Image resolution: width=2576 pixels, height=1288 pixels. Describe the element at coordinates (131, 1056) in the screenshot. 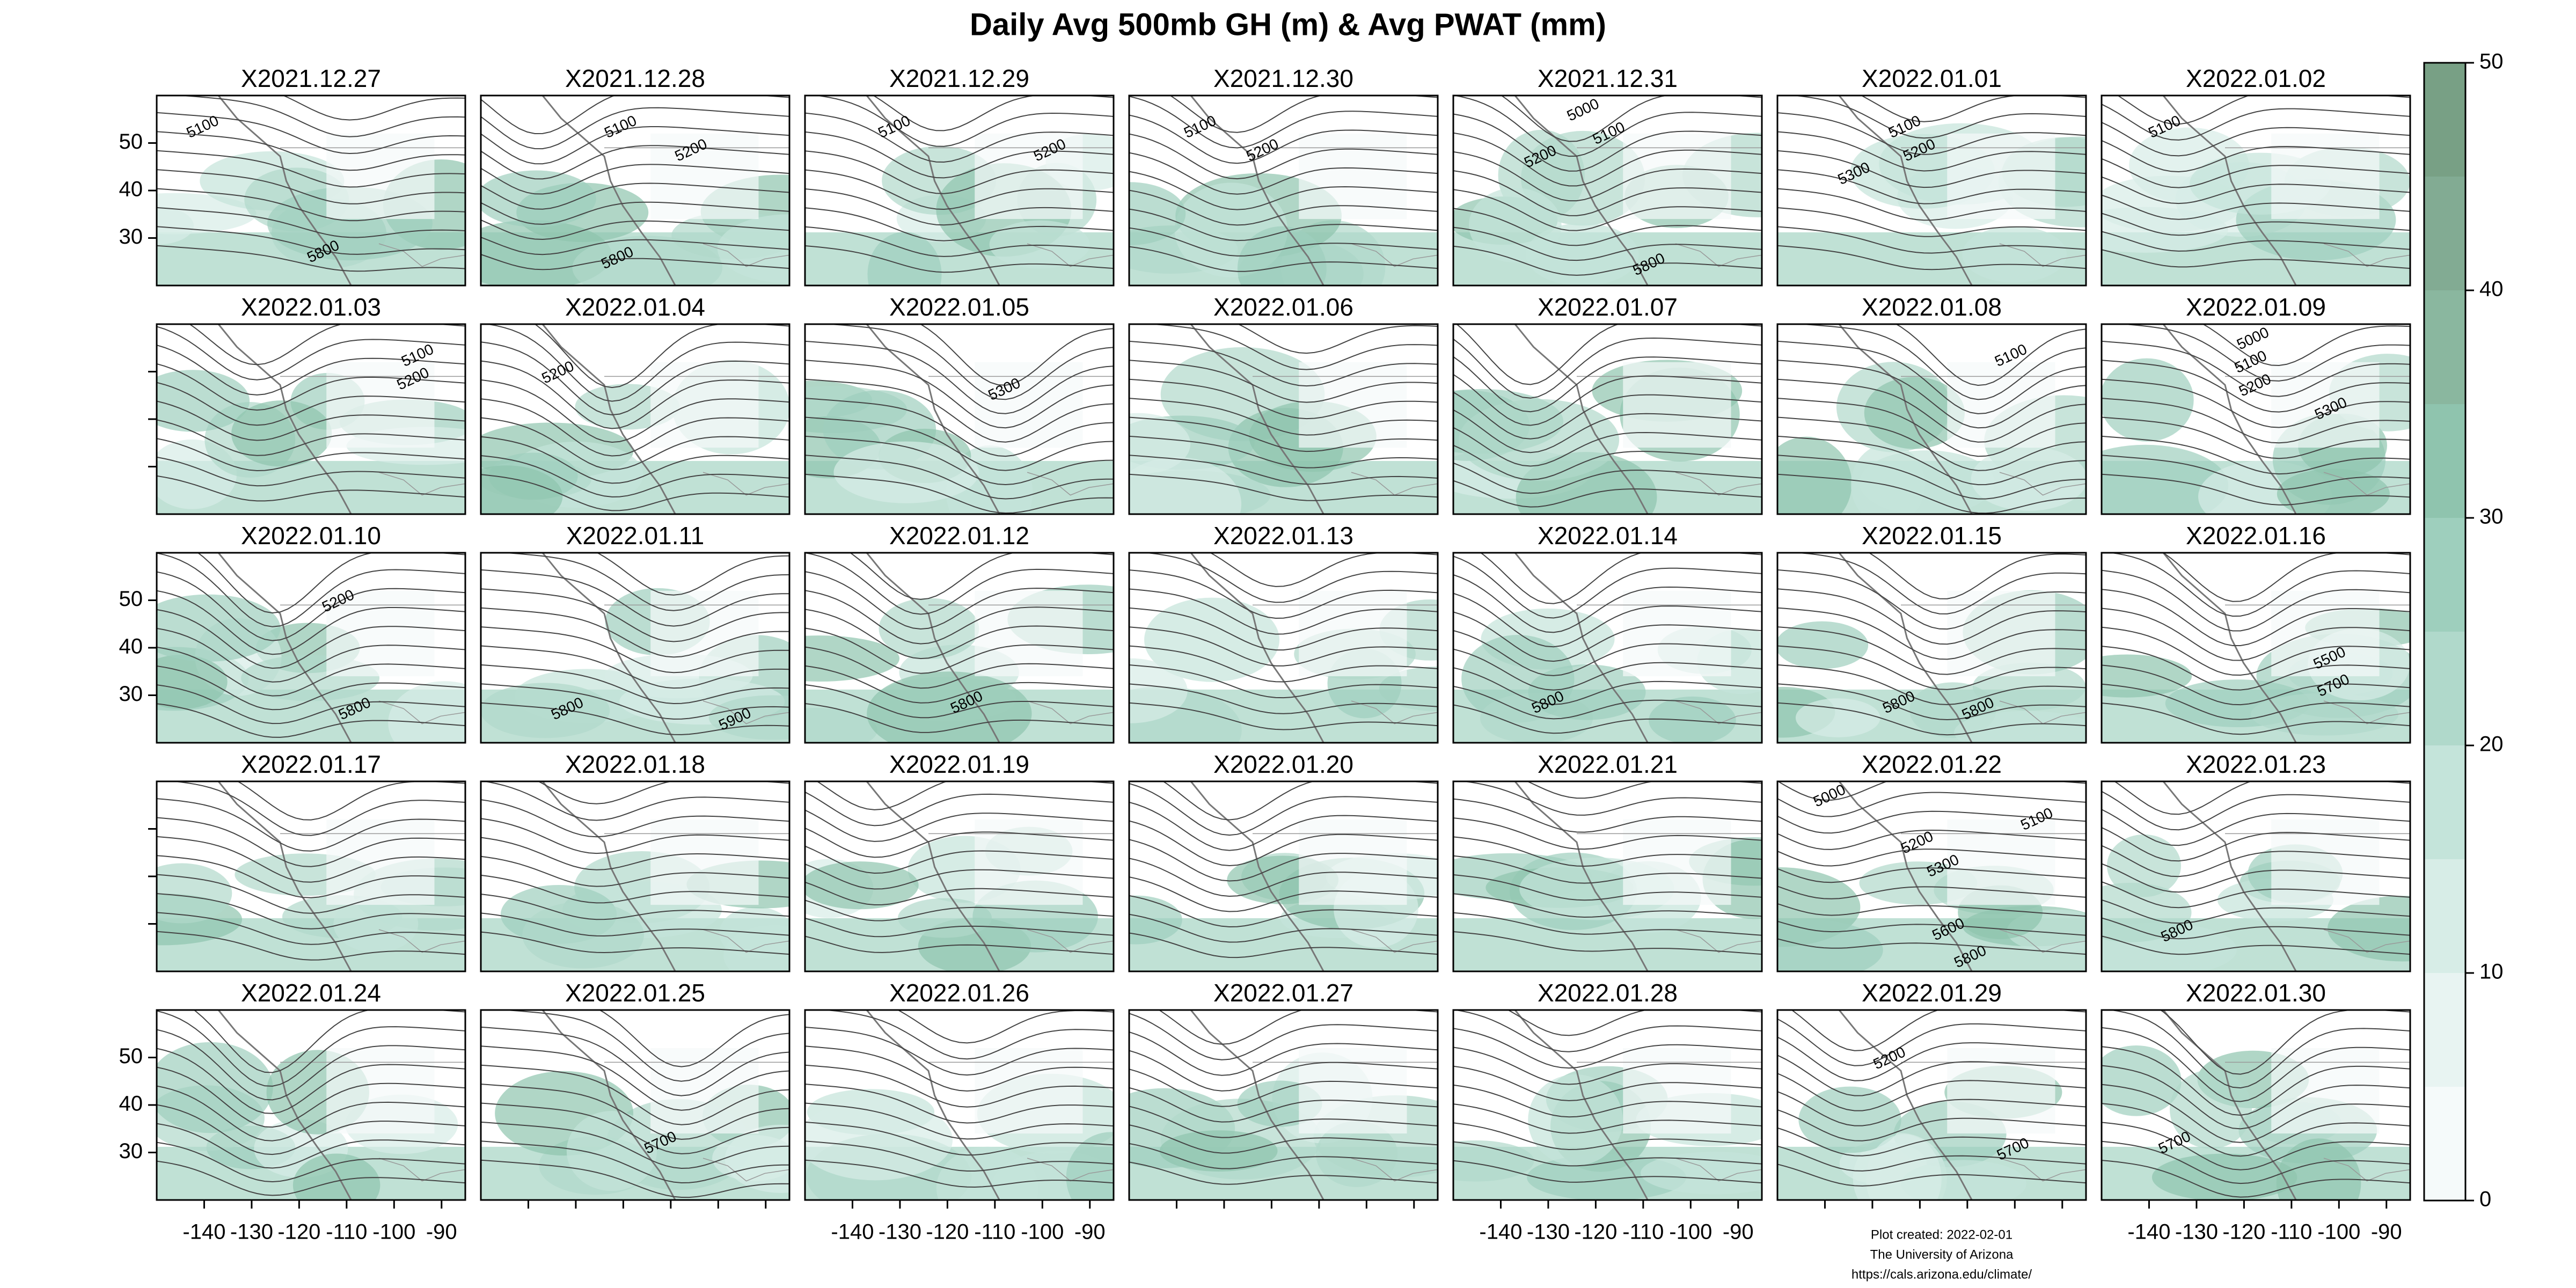

I see `y-tick-label: 50` at that location.